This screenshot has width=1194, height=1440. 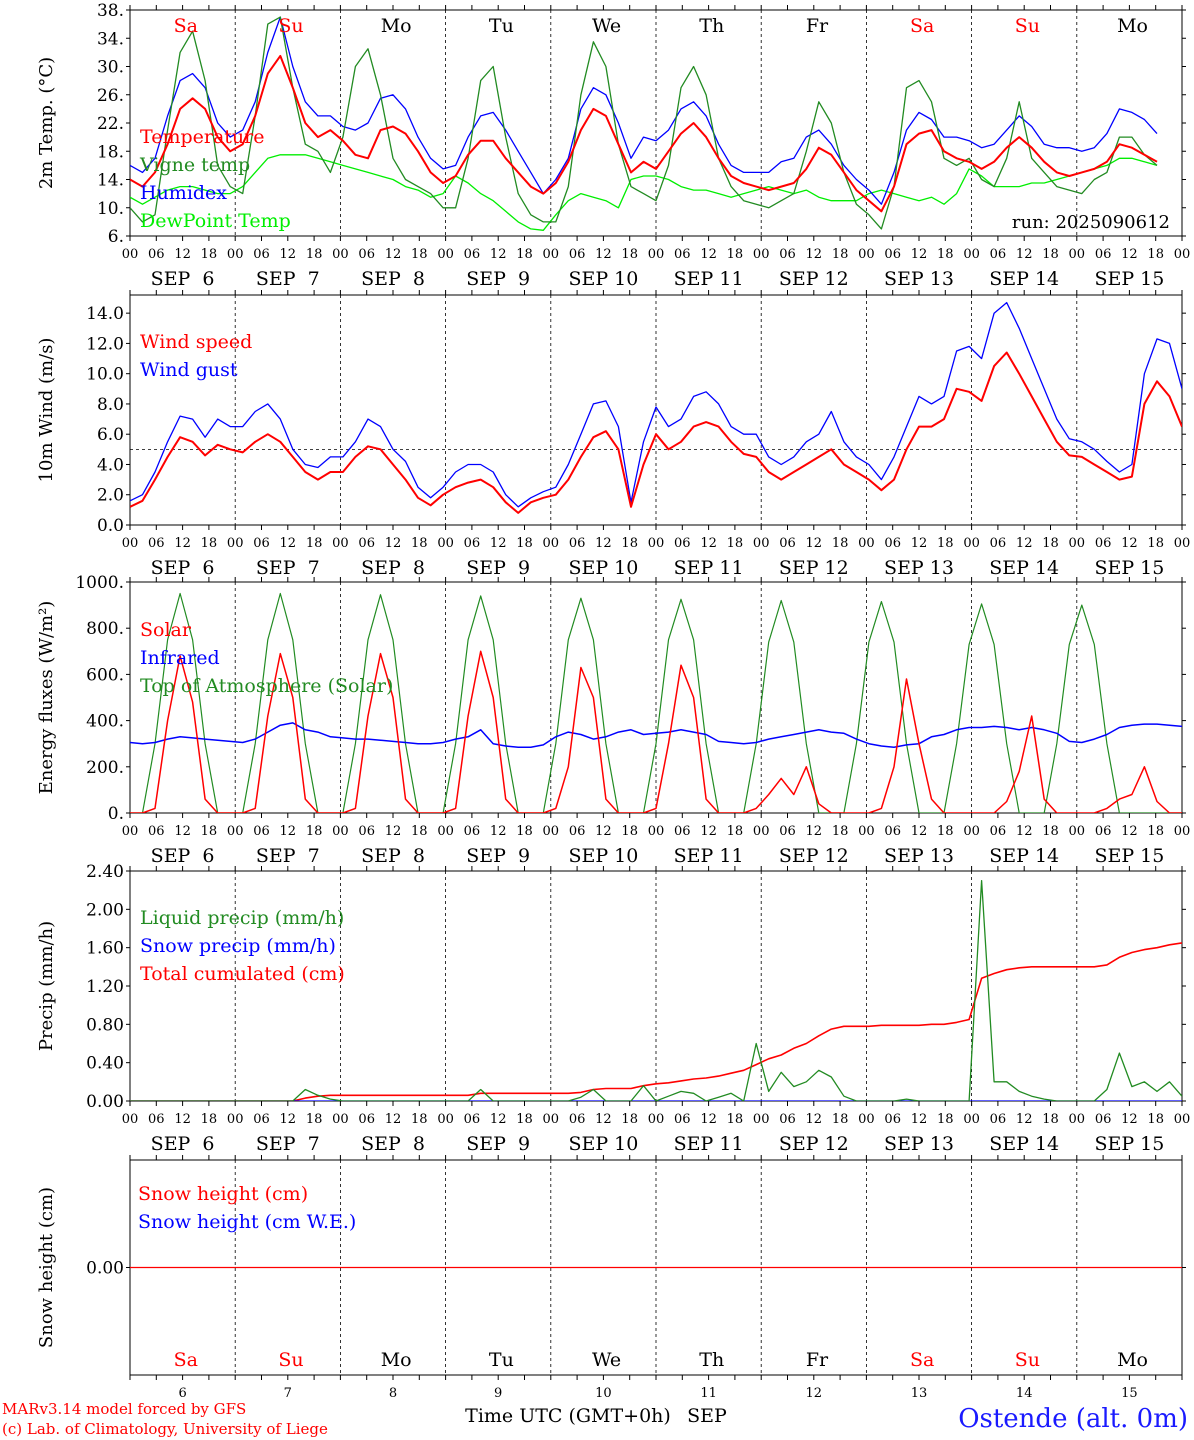 What do you see at coordinates (46, 410) in the screenshot?
I see `y-axis-title: 10m Wind (m/s)` at bounding box center [46, 410].